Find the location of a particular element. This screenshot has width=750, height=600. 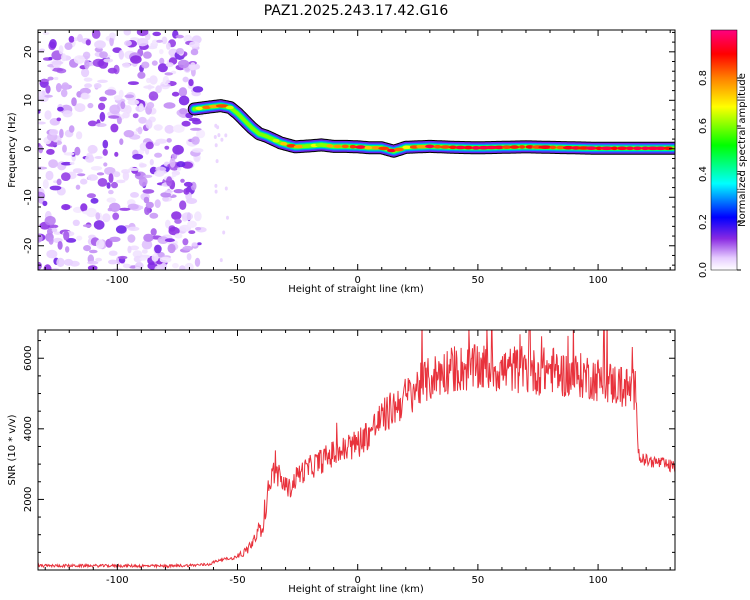

y-tick-label: 2000 is located at coordinates (28, 499).